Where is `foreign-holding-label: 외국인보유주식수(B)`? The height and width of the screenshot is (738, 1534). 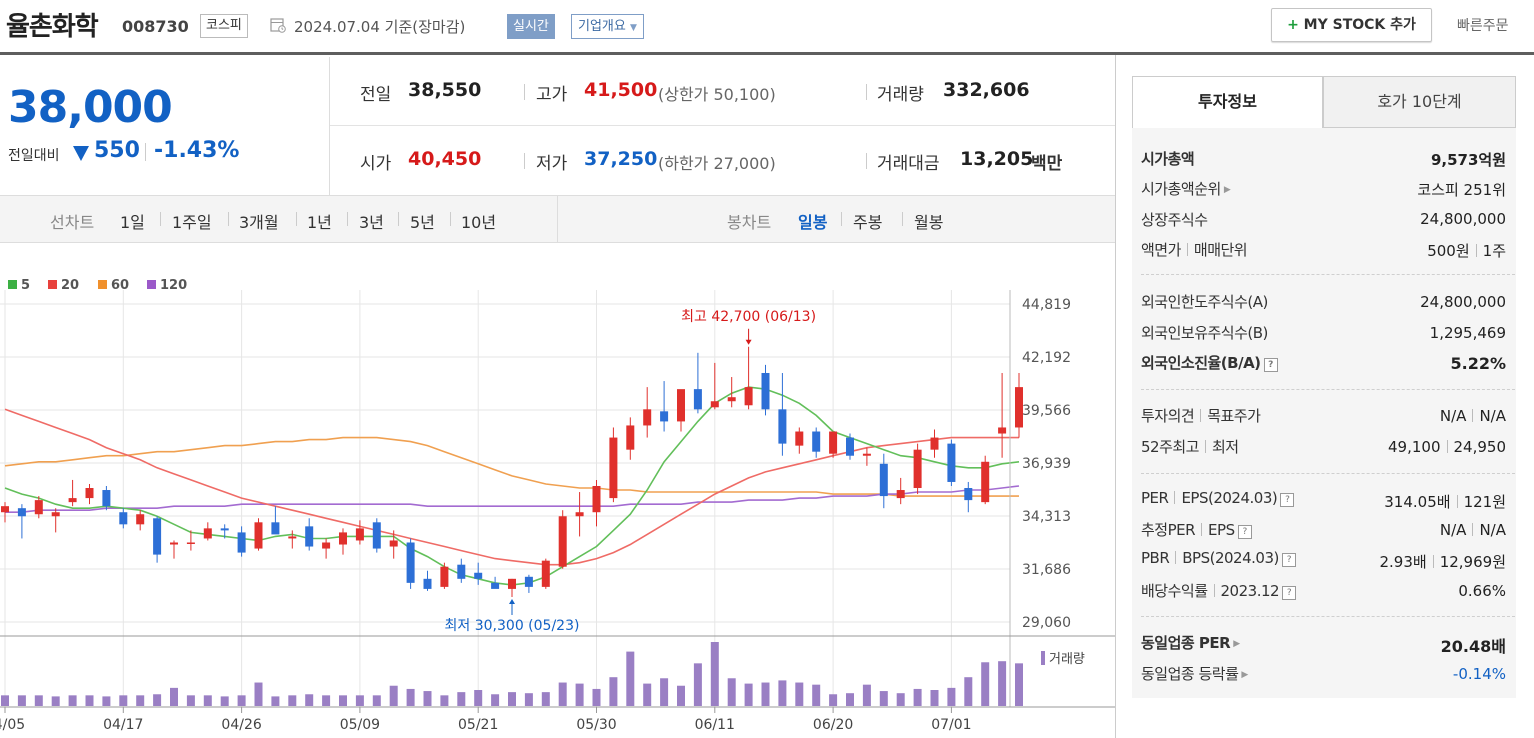
foreign-holding-label: 외국인보유주식수(B) is located at coordinates (1204, 333).